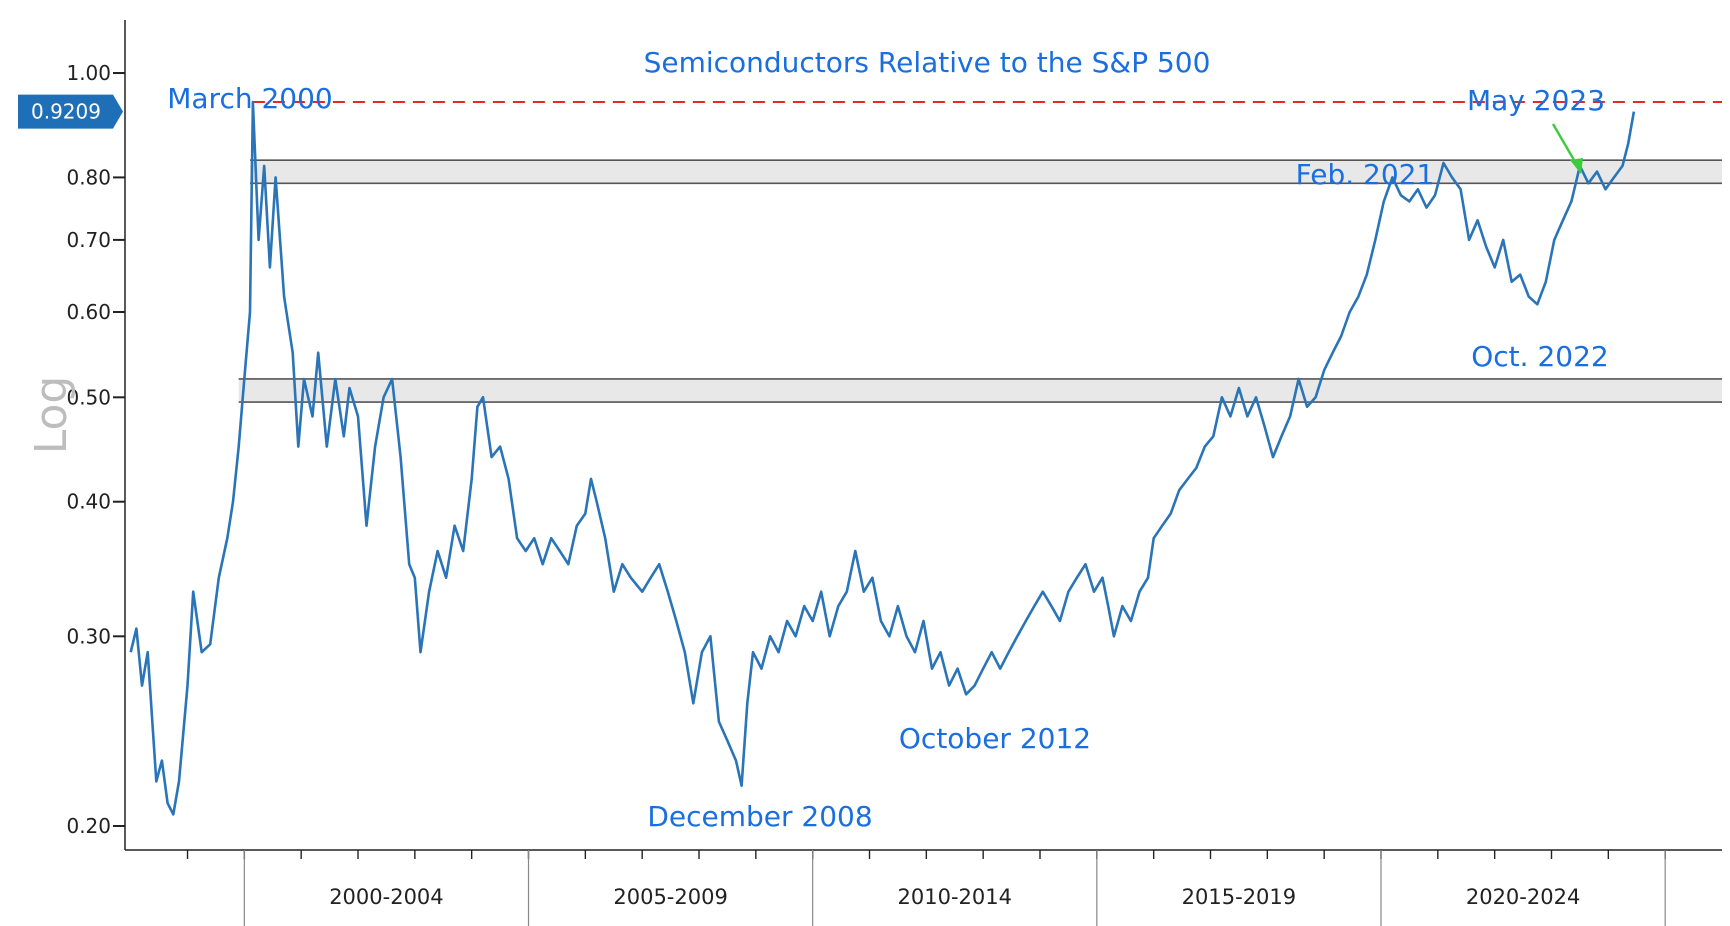 The image size is (1730, 926). I want to click on annotation-label: December 2008, so click(759, 816).